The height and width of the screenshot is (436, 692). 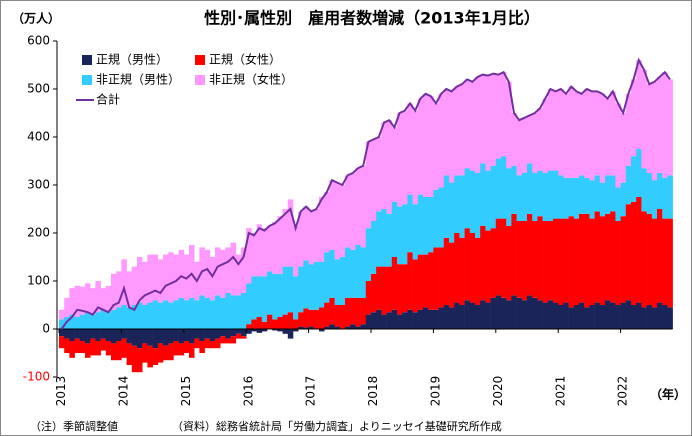 What do you see at coordinates (38, 137) in the screenshot?
I see `y-tick-label: 400` at bounding box center [38, 137].